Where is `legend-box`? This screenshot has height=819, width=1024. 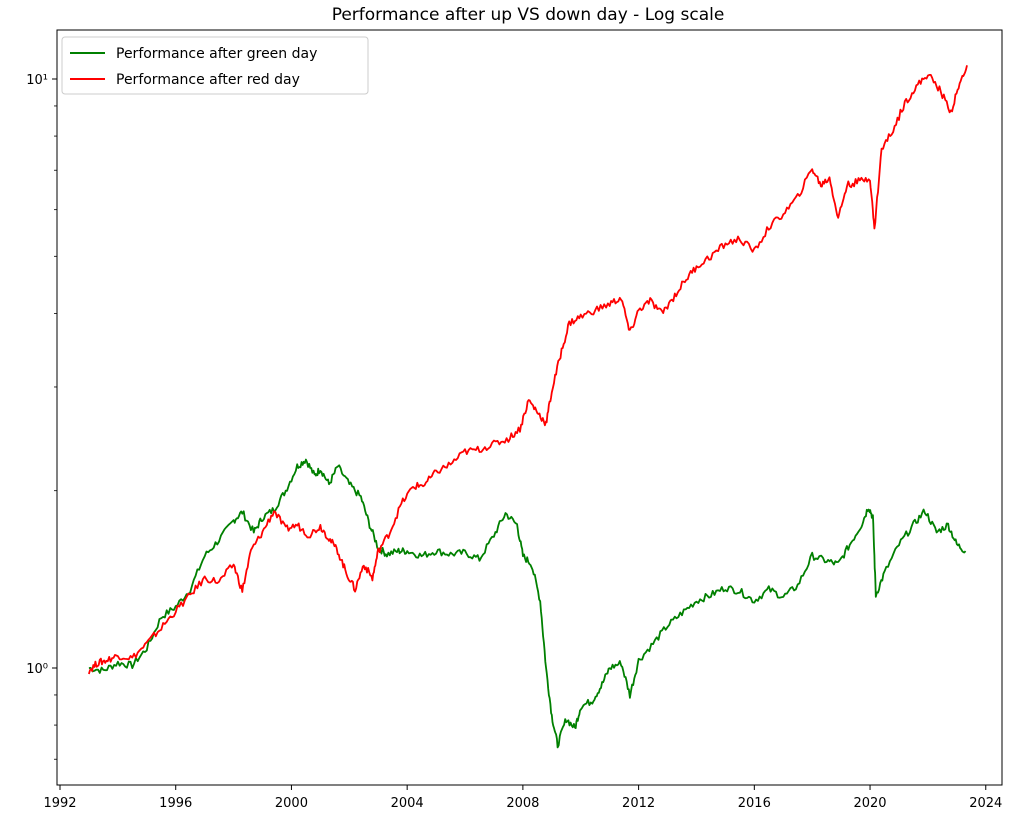
legend-box is located at coordinates (215, 65).